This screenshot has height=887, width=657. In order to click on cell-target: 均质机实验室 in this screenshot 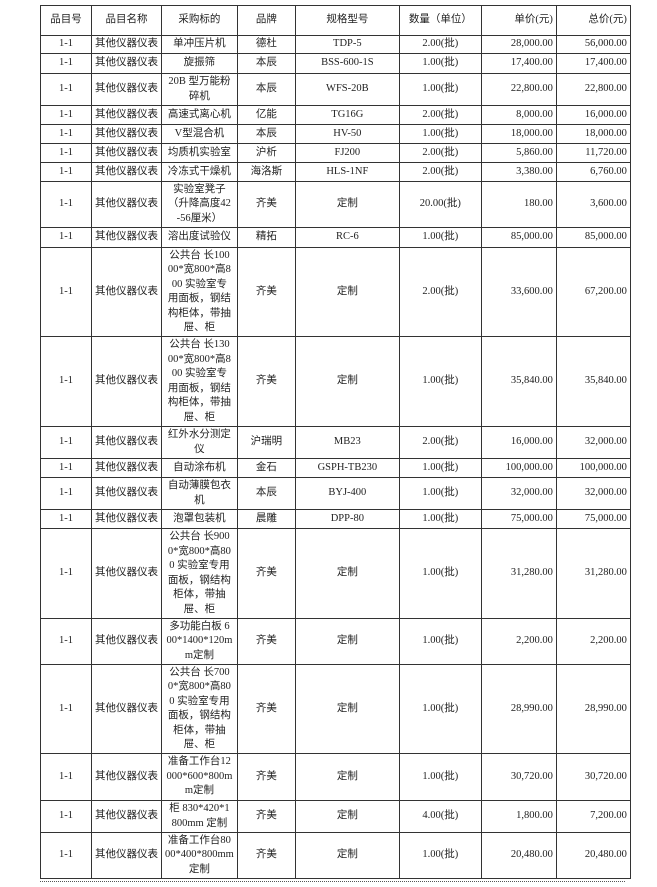, I will do `click(199, 153)`.